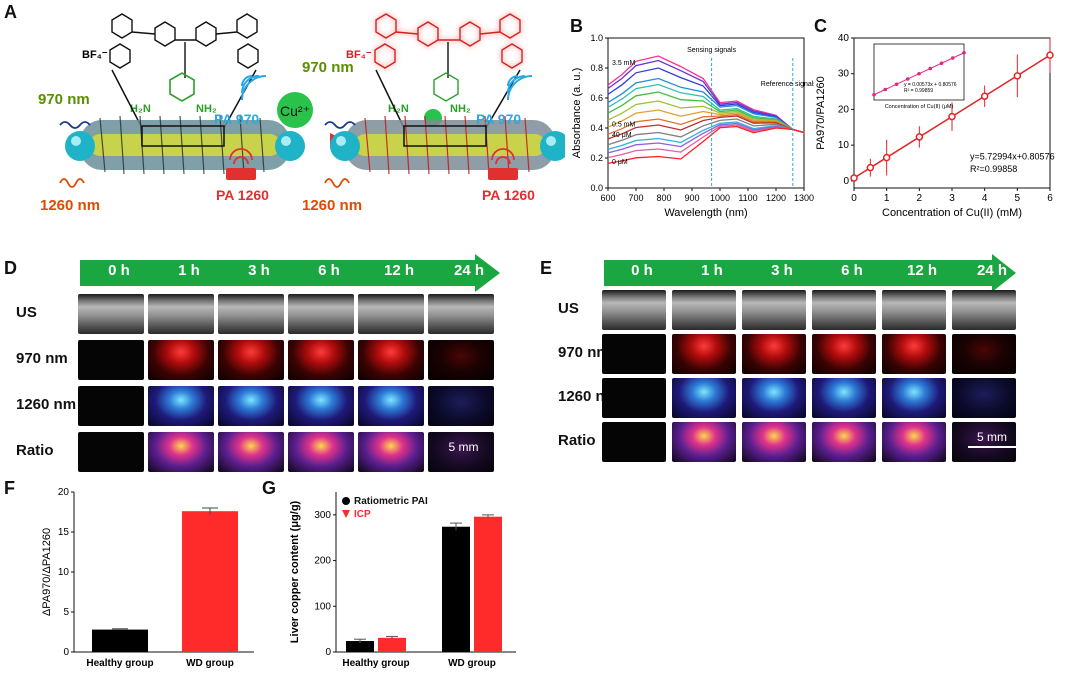 The image size is (1065, 674). Describe the element at coordinates (259, 270) in the screenshot. I see `time-label-2: 3 h` at that location.